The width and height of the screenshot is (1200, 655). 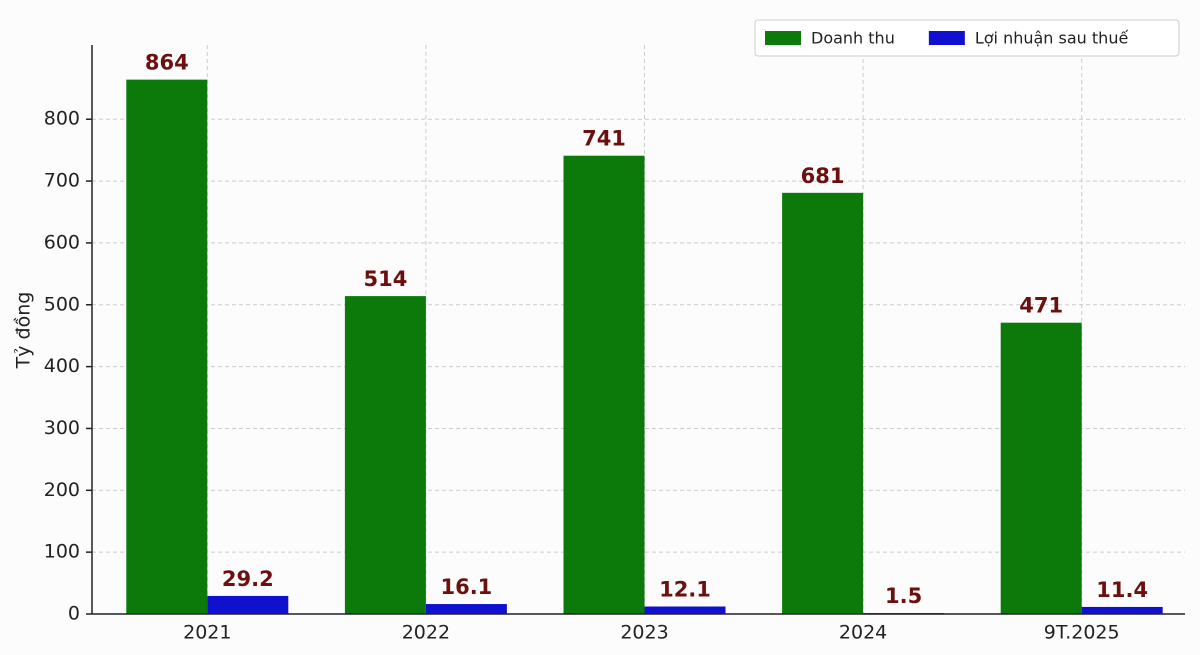 What do you see at coordinates (685, 590) in the screenshot?
I see `data-label: 12.1` at bounding box center [685, 590].